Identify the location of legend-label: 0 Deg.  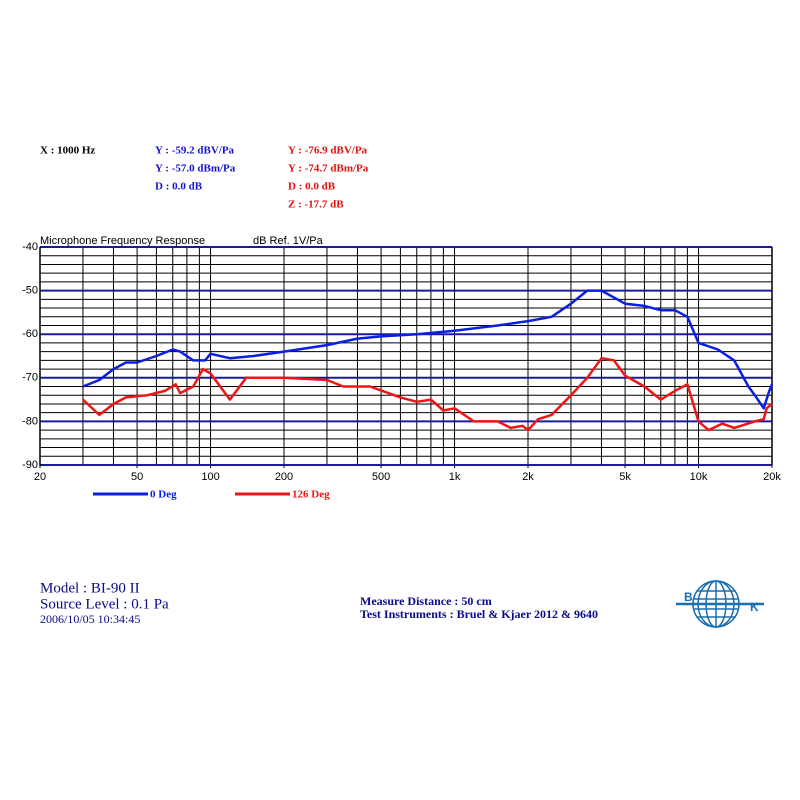
(163, 495).